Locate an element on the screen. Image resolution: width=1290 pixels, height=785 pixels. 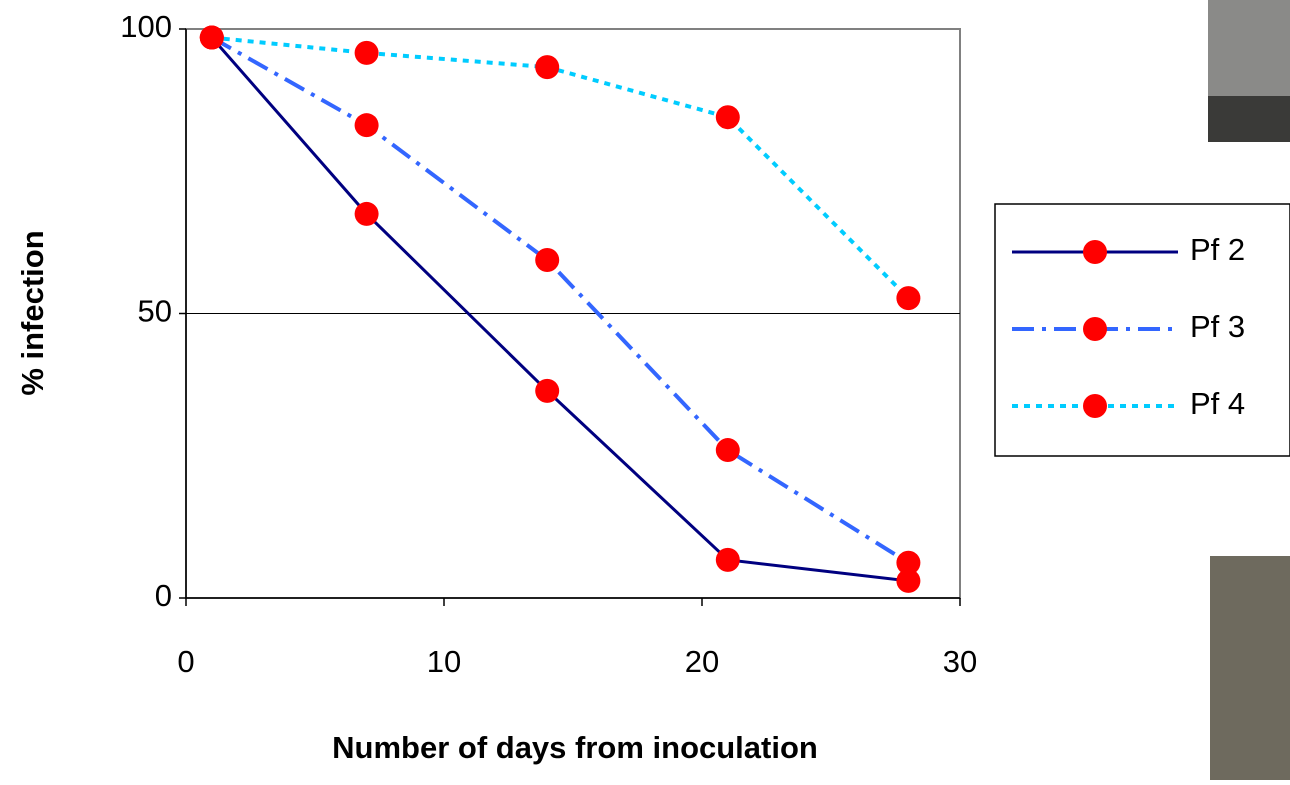
legend-label: Pf 4 is located at coordinates (1217, 403).